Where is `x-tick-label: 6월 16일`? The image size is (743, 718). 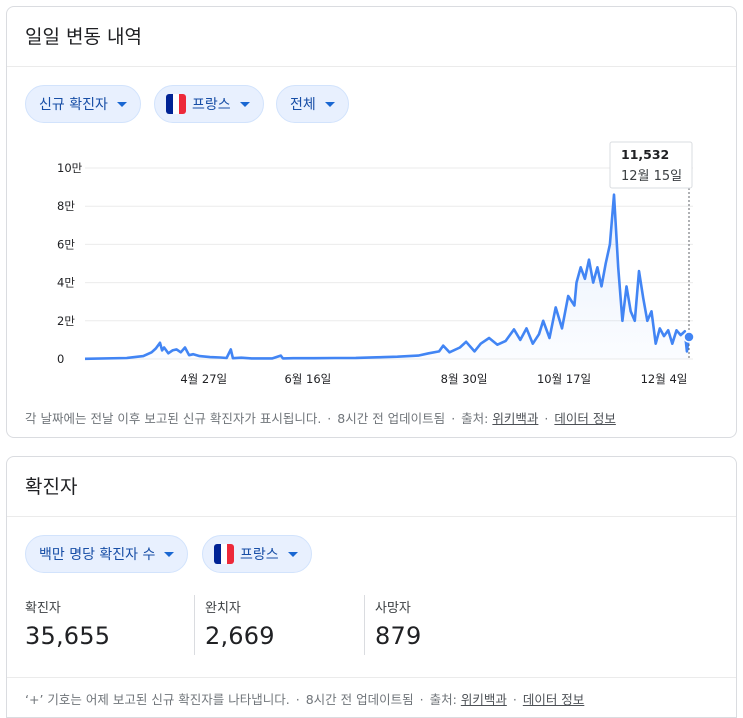 x-tick-label: 6월 16일 is located at coordinates (307, 379).